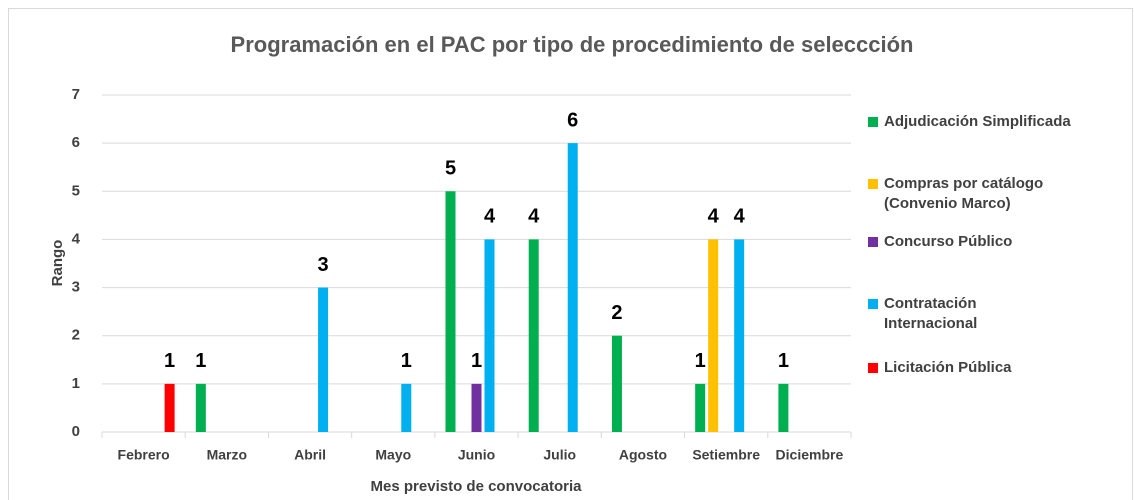 The width and height of the screenshot is (1134, 500). Describe the element at coordinates (964, 193) in the screenshot. I see `legend-label: Compras por catálogo (Convenio Marco)` at that location.